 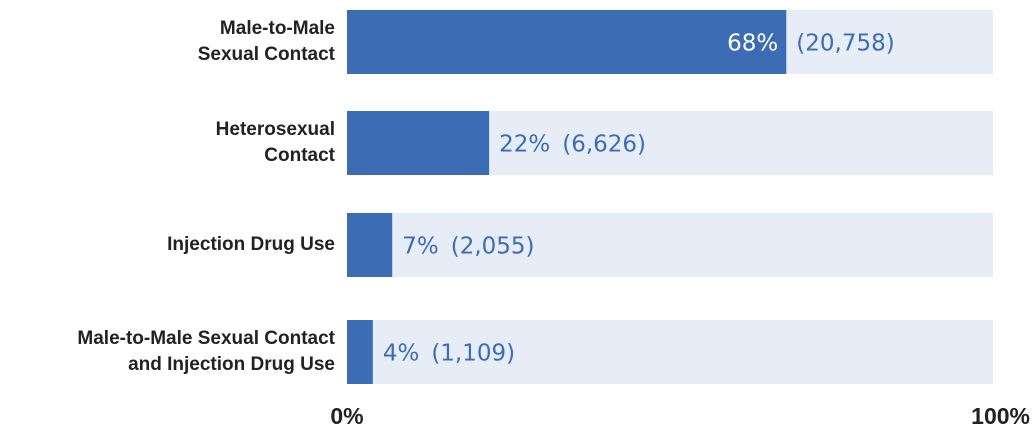 I want to click on category-label: Sexual Contact, so click(x=267, y=54).